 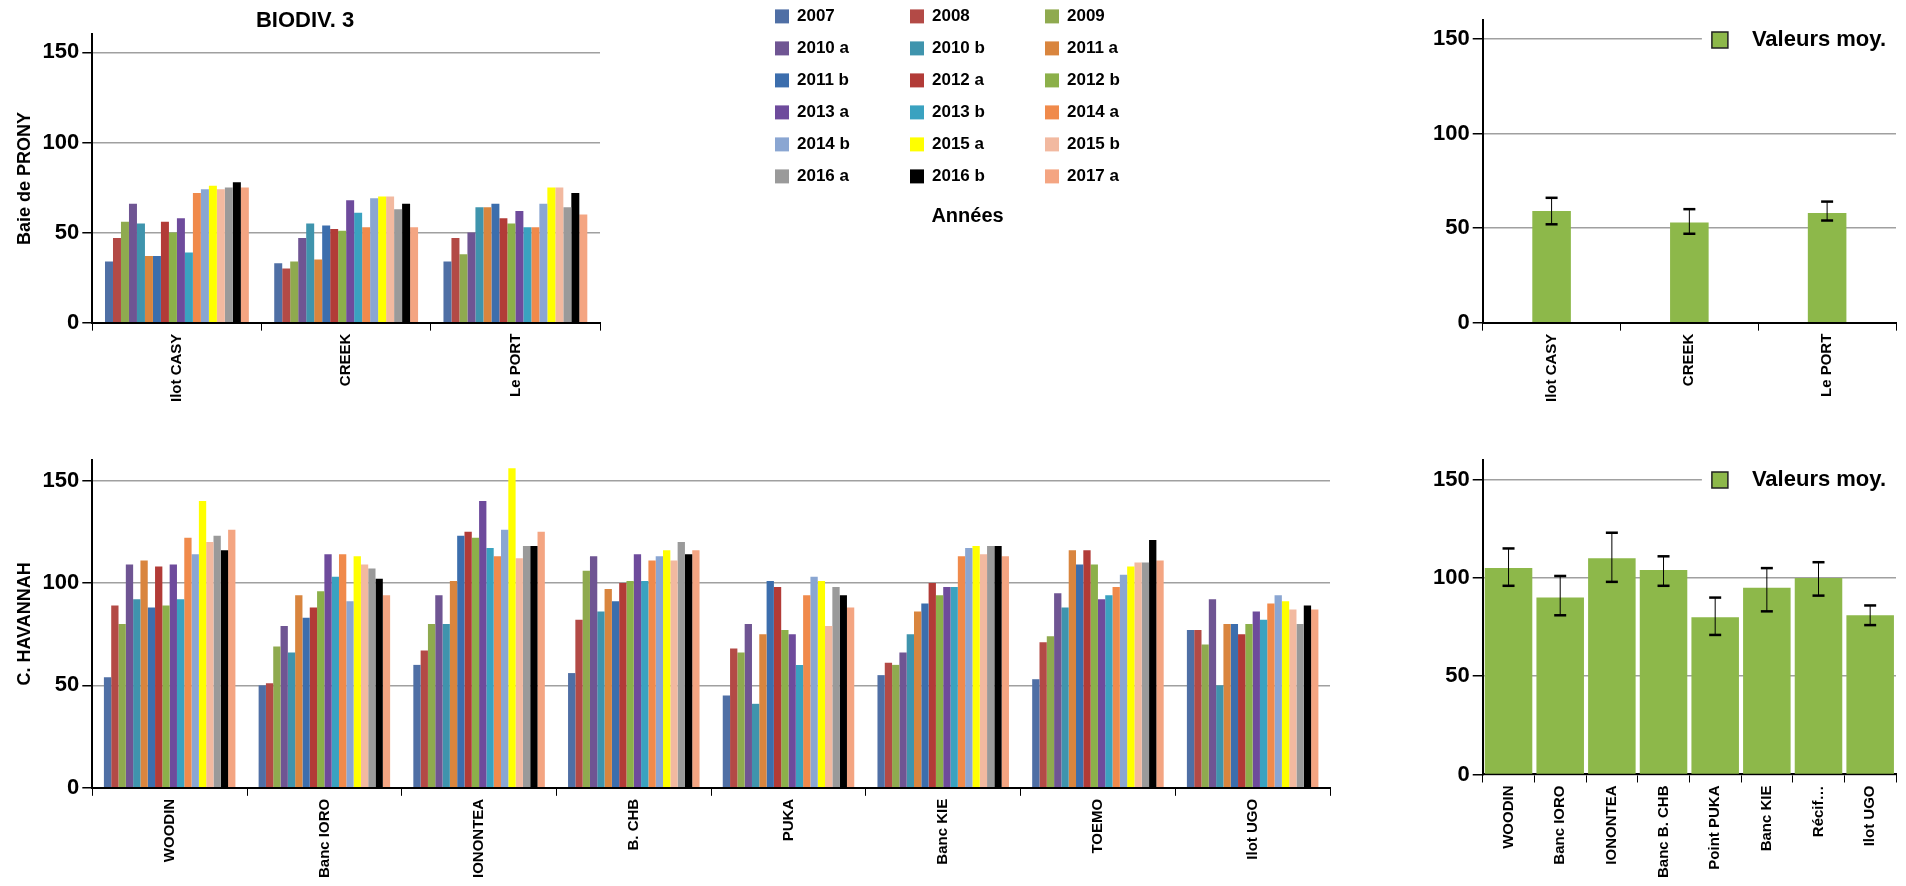 What do you see at coordinates (958, 112) in the screenshot?
I see `legend-label: 2013 b` at bounding box center [958, 112].